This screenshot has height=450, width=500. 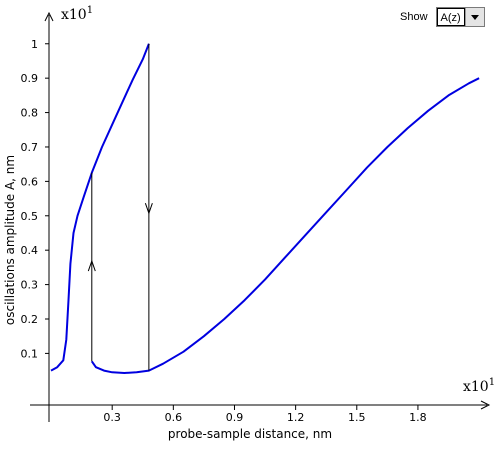 I want to click on x-tick-label: 1.5, so click(x=357, y=417).